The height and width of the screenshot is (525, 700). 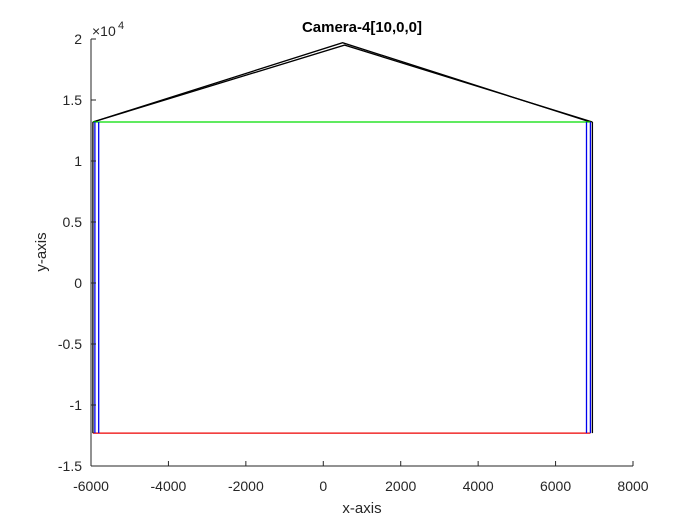 What do you see at coordinates (323, 486) in the screenshot?
I see `x-tick-label: 0` at bounding box center [323, 486].